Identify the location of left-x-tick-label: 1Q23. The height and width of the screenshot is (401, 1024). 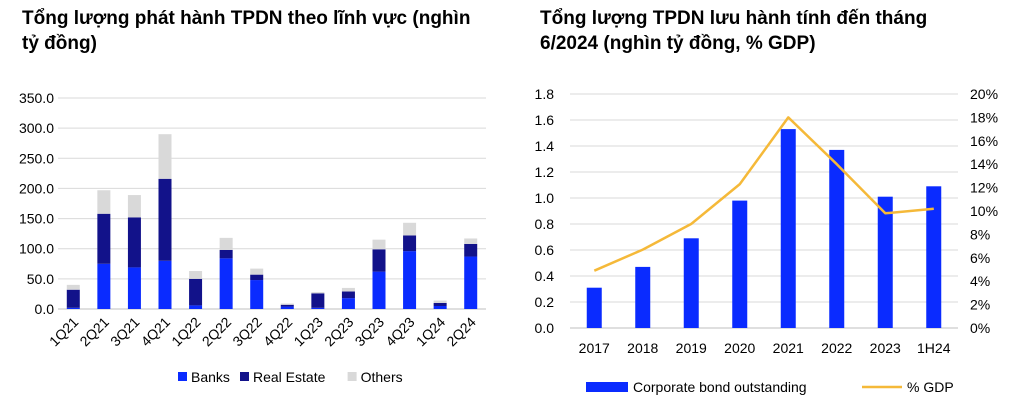
(308, 332).